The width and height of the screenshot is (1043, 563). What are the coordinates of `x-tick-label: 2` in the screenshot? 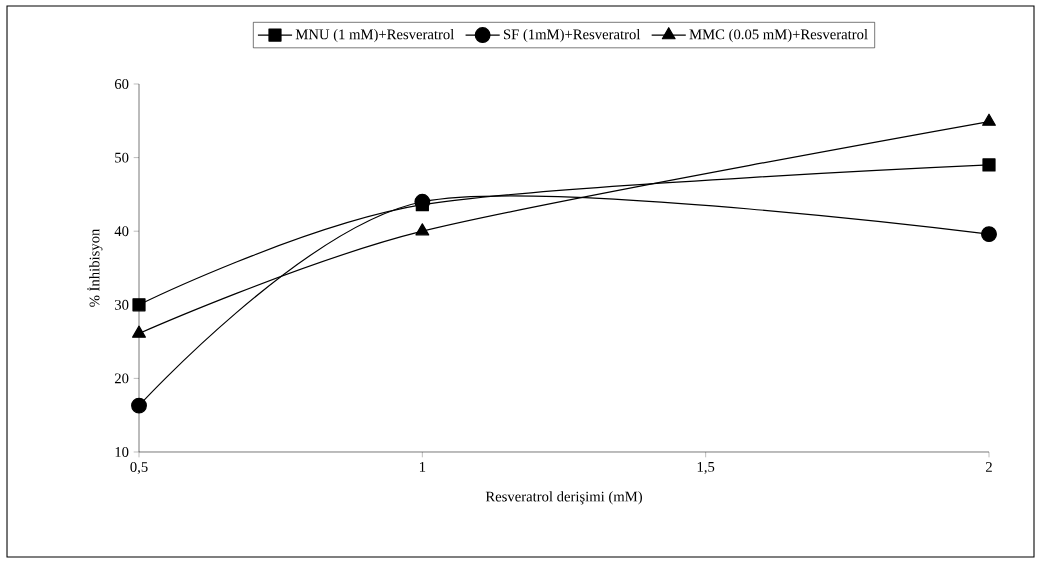 It's located at (988, 467).